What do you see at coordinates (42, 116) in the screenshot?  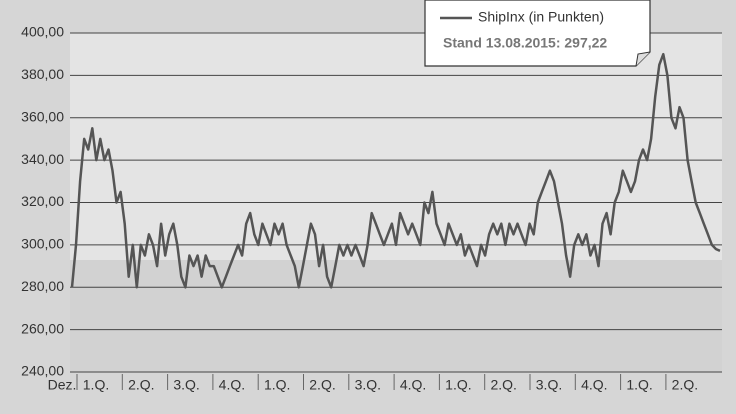 I see `y-tick-label: 360,00` at bounding box center [42, 116].